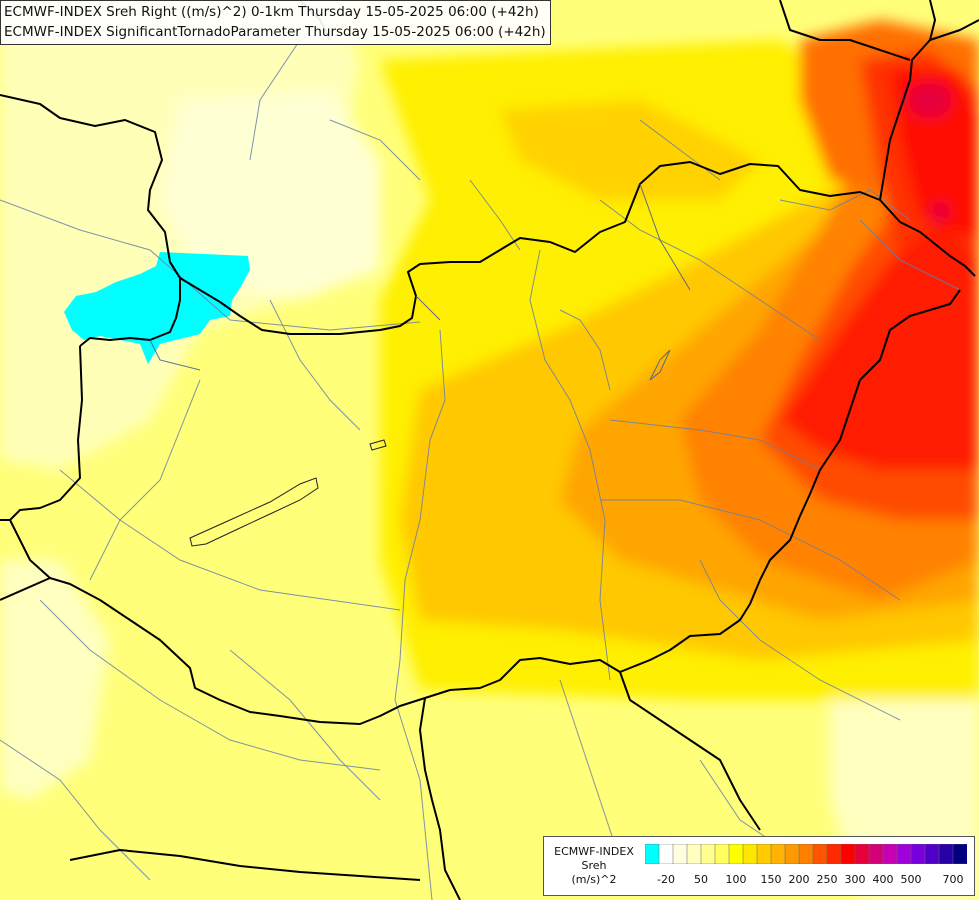 The height and width of the screenshot is (900, 979). I want to click on legend-title-line3: (m/s)^2, so click(594, 879).